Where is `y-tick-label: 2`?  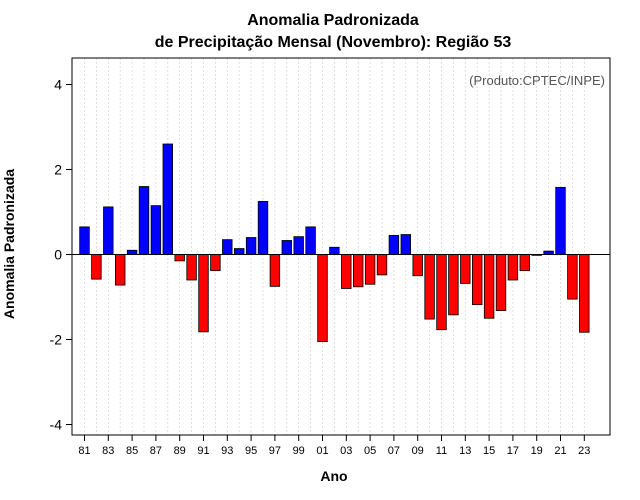
y-tick-label: 2 is located at coordinates (58, 170).